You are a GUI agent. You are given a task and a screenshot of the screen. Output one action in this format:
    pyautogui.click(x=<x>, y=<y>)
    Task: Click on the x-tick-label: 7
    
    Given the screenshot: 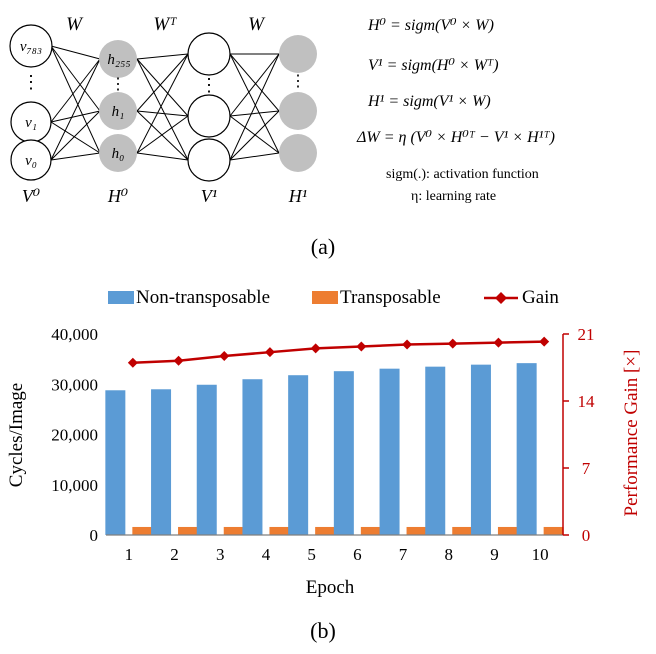 What is the action you would take?
    pyautogui.click(x=403, y=554)
    